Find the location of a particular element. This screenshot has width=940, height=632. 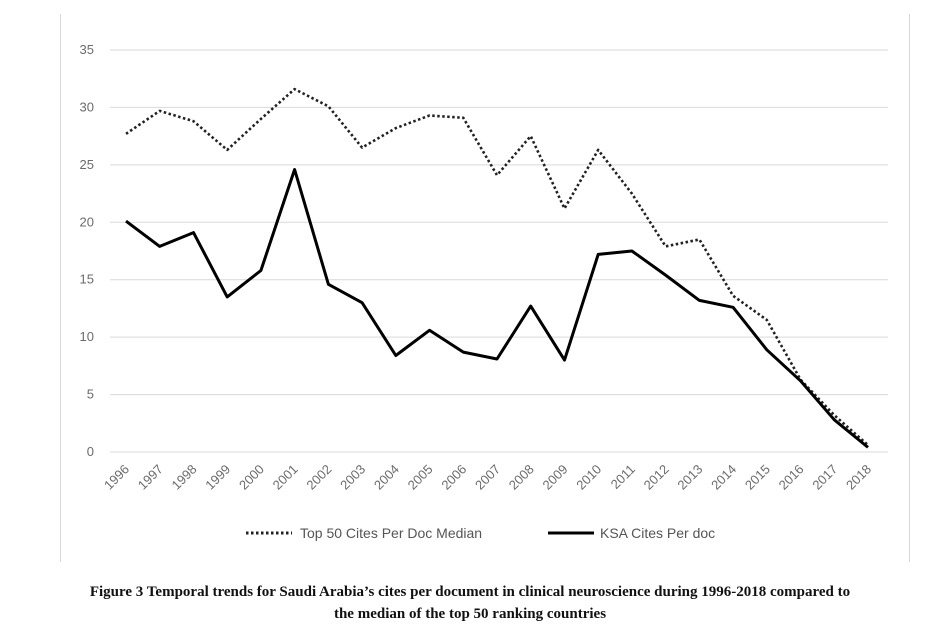

x-tick-label: 2009 is located at coordinates (555, 477).